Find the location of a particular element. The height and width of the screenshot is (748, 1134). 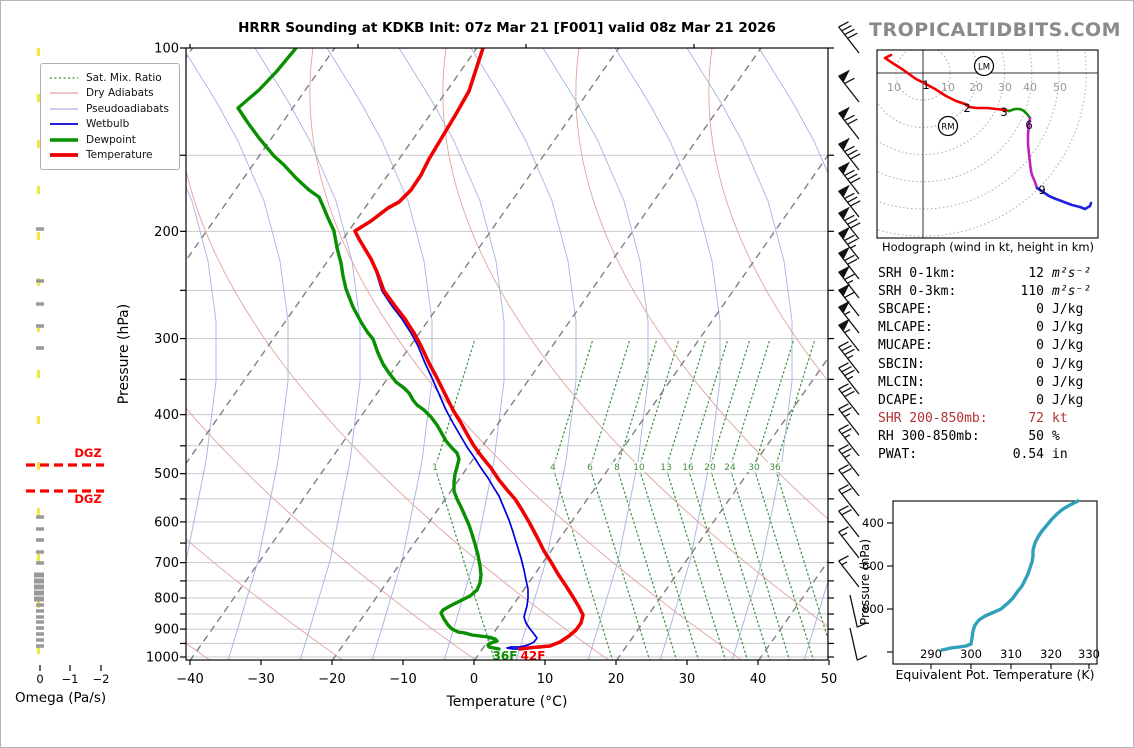

svg-text: 100 is located at coordinates (166, 49).